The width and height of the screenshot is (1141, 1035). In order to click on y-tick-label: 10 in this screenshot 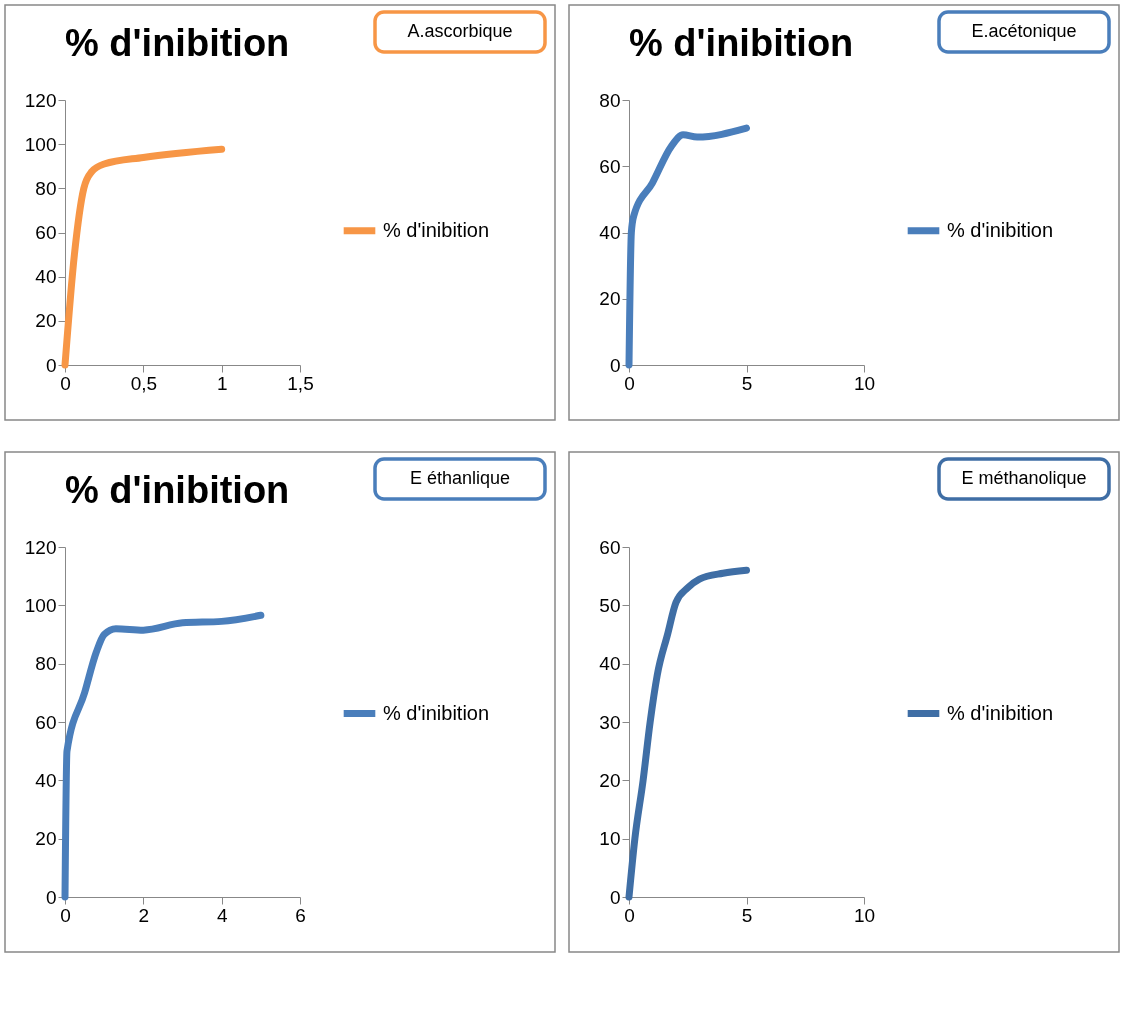, I will do `click(610, 839)`.